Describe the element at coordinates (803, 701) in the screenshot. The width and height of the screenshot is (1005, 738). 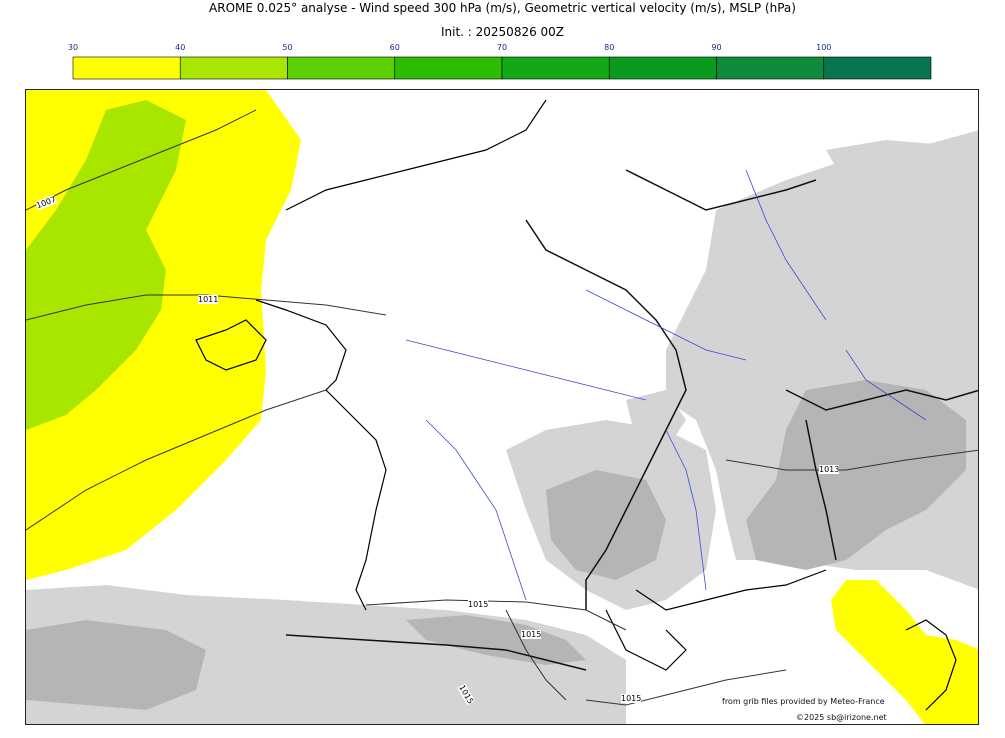
I see `data-source-credit: from grib files provided by Meteo-France` at that location.